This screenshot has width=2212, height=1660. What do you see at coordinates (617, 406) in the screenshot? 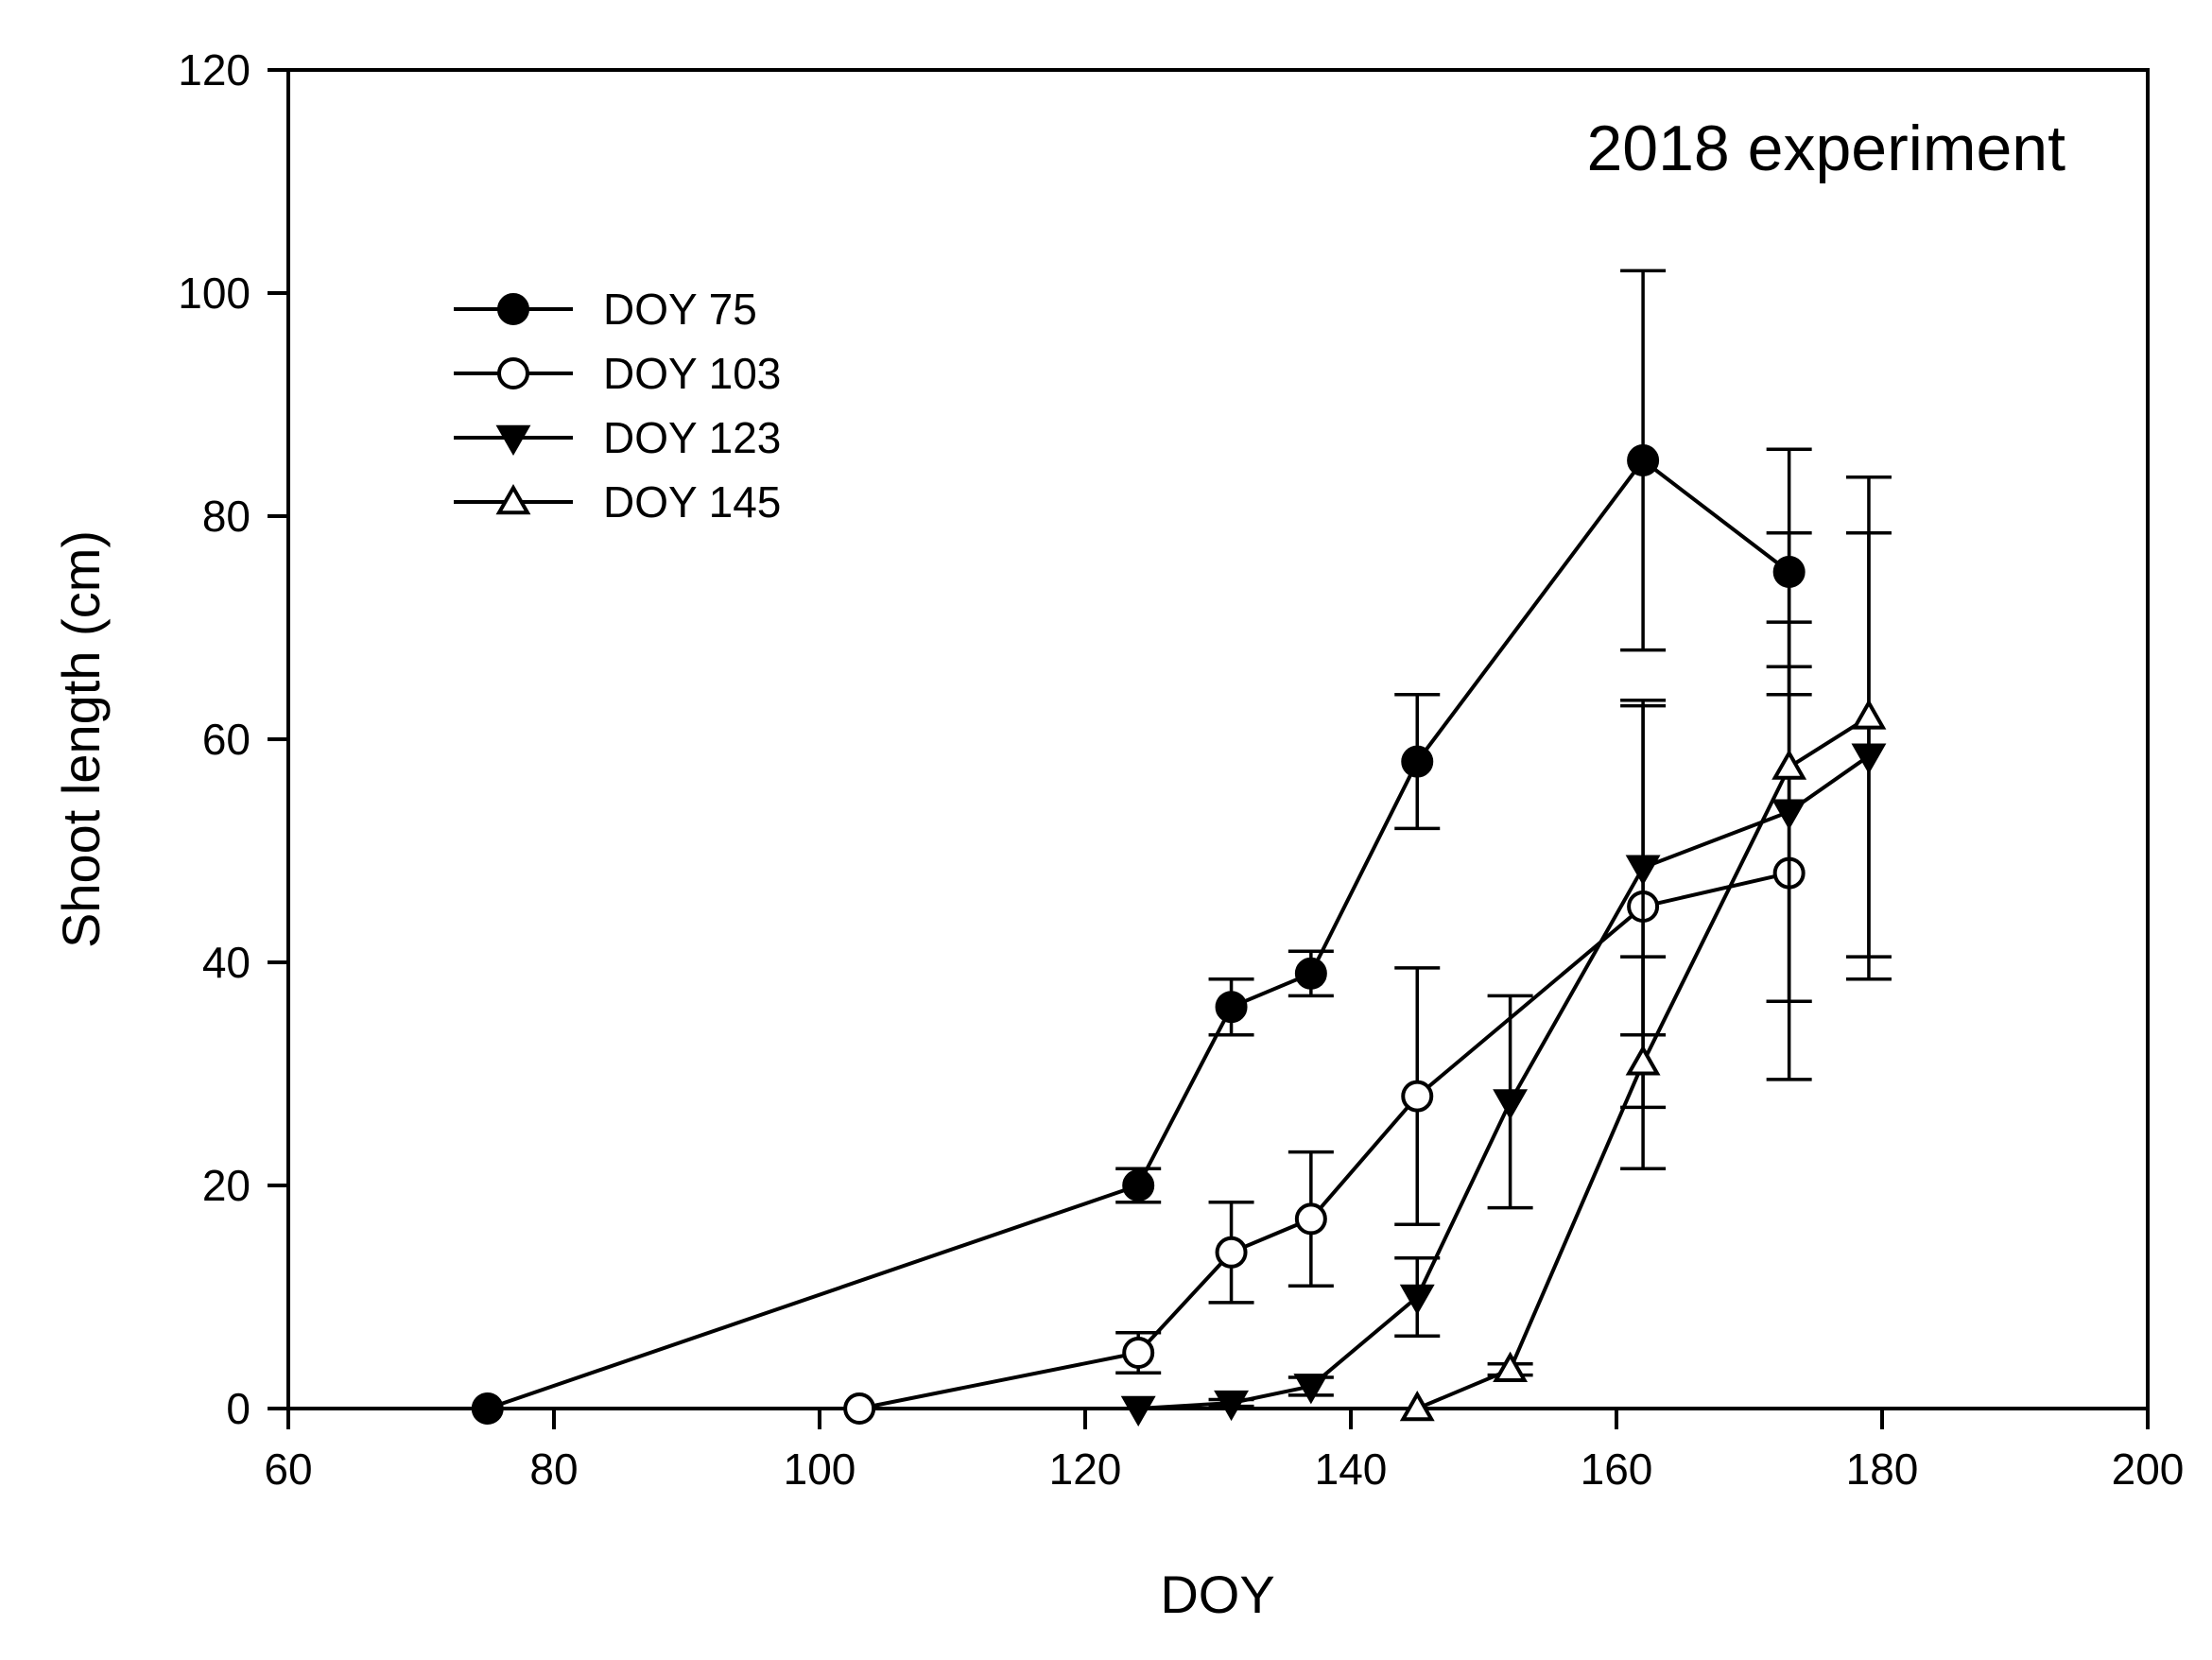
I see `legend: DOY 75 DOY 103 DOY 123 DOY 145` at bounding box center [617, 406].